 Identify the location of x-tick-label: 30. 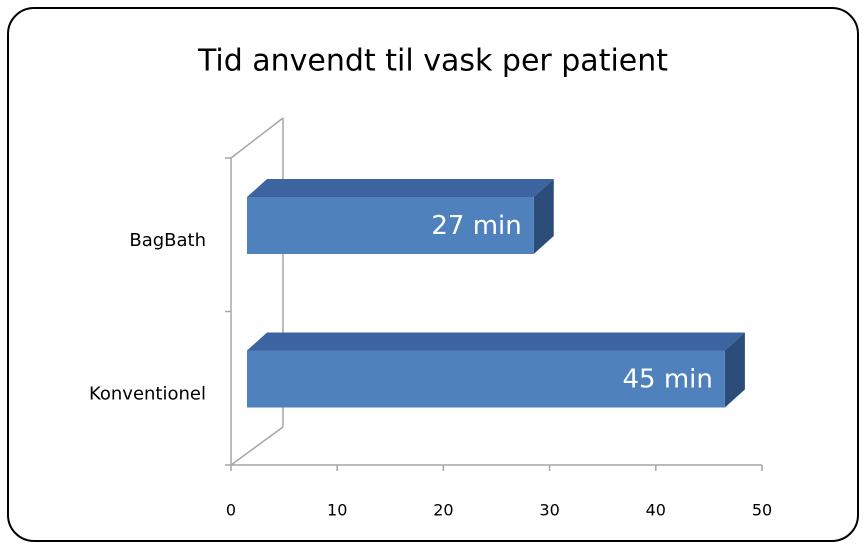
(549, 510).